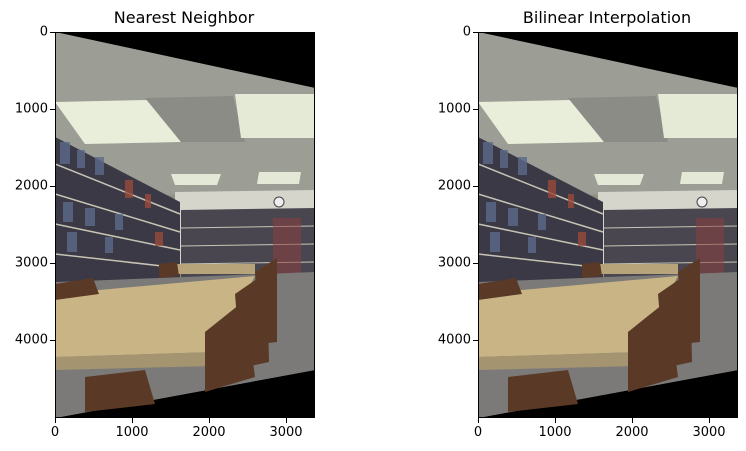 This screenshot has width=746, height=451. Describe the element at coordinates (709, 432) in the screenshot. I see `right-xtick-label: 3000` at that location.